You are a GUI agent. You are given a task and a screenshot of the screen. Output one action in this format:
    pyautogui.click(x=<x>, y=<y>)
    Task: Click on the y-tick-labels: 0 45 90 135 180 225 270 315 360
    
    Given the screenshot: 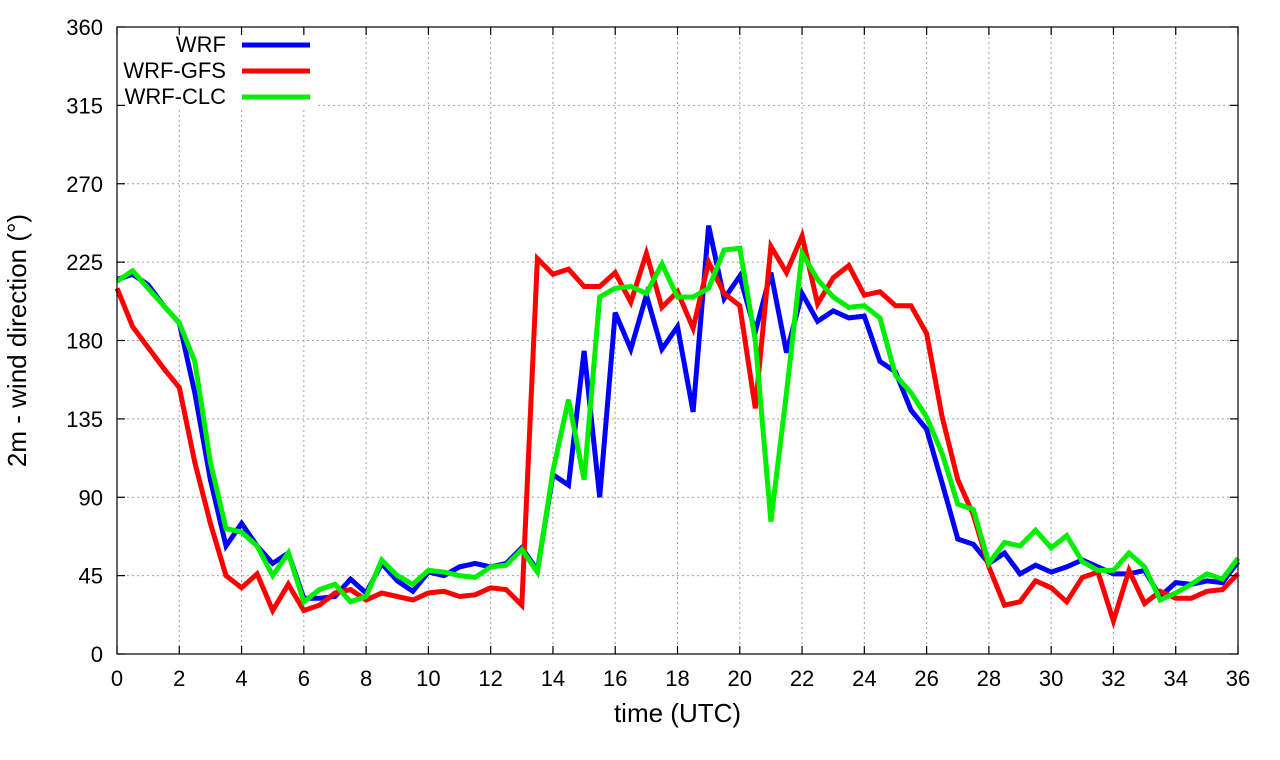 What is the action you would take?
    pyautogui.click(x=84, y=341)
    